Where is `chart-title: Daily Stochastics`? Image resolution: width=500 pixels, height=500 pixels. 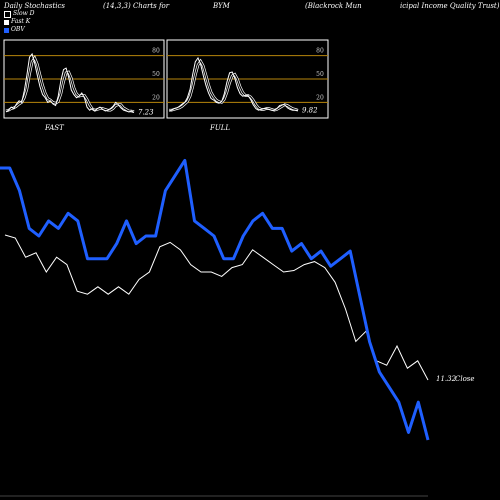 chart-title: Daily Stochastics is located at coordinates (35, 6).